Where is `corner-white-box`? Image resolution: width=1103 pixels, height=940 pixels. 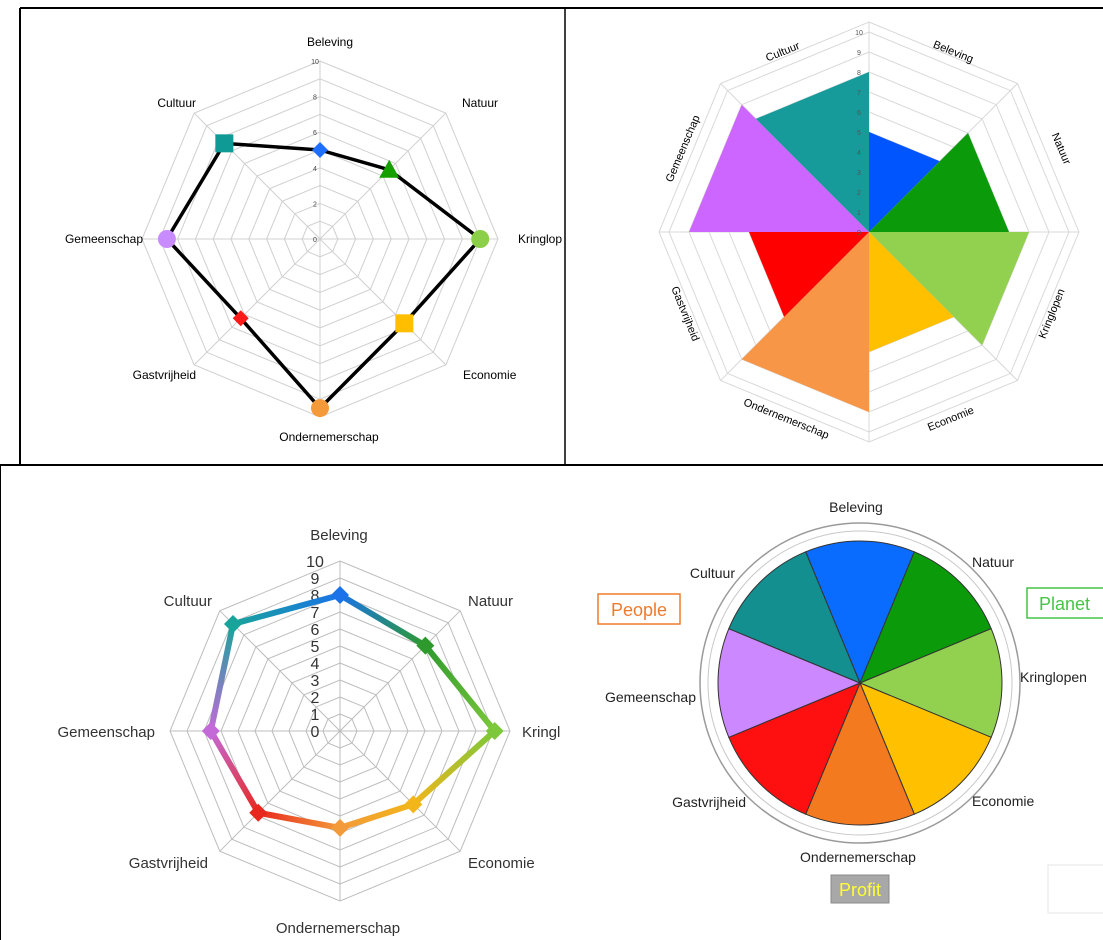
corner-white-box is located at coordinates (1075, 889).